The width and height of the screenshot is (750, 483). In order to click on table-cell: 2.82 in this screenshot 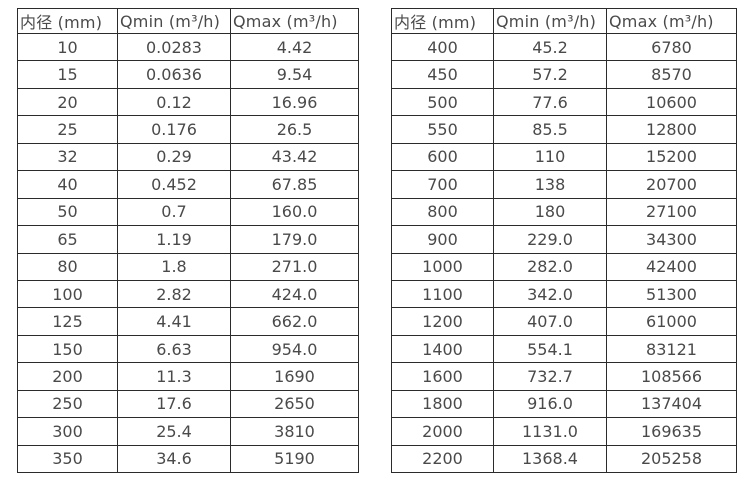, I will do `click(174, 294)`.